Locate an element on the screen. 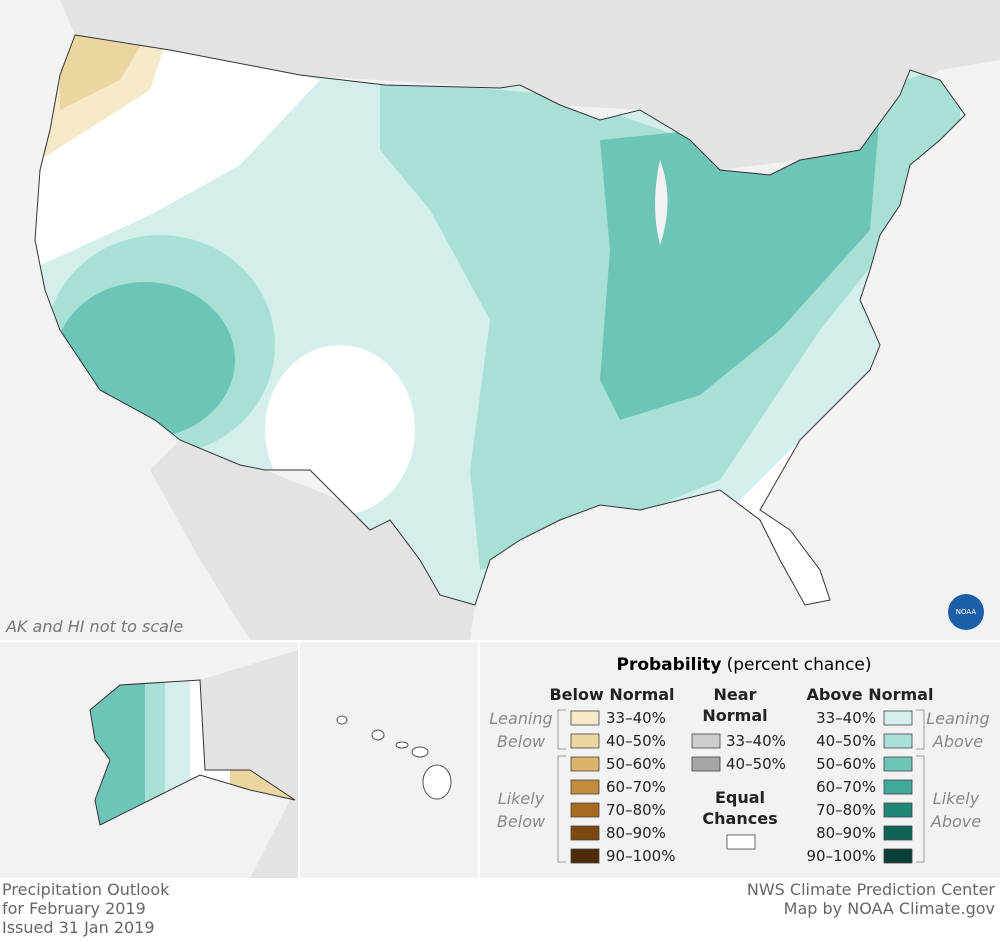 This screenshot has width=1000, height=942. legend-title-main: Probability is located at coordinates (668, 665).